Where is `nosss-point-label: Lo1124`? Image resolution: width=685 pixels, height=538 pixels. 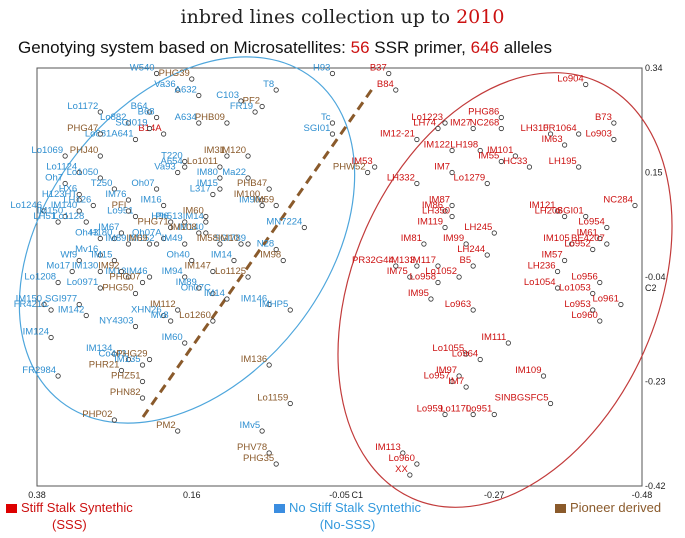 nosss-point-label: Lo1124 is located at coordinates (61, 167).